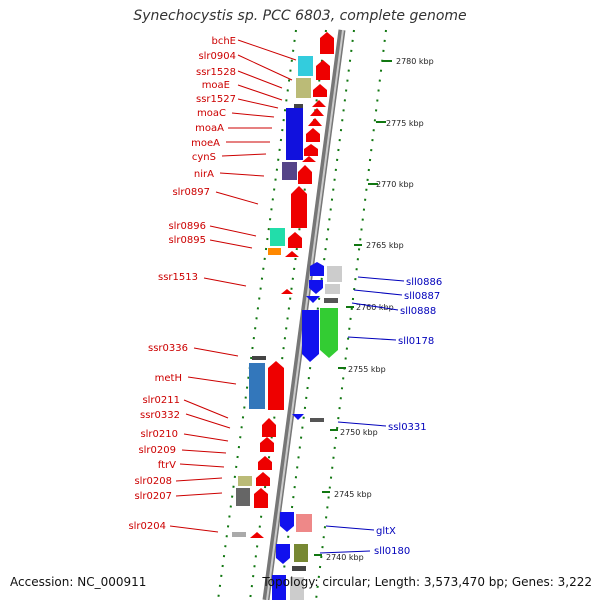  Describe the element at coordinates (392, 551) in the screenshot. I see `gene-label: sll0180` at that location.